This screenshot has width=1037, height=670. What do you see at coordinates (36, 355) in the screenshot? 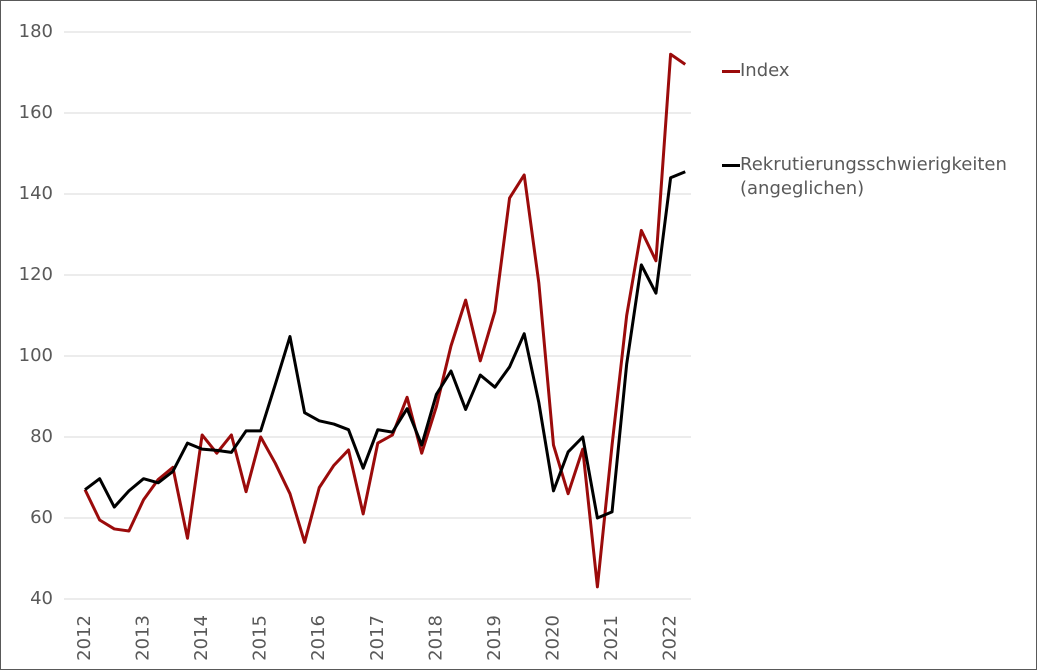
I see `y-tick-label: 100` at bounding box center [36, 355].